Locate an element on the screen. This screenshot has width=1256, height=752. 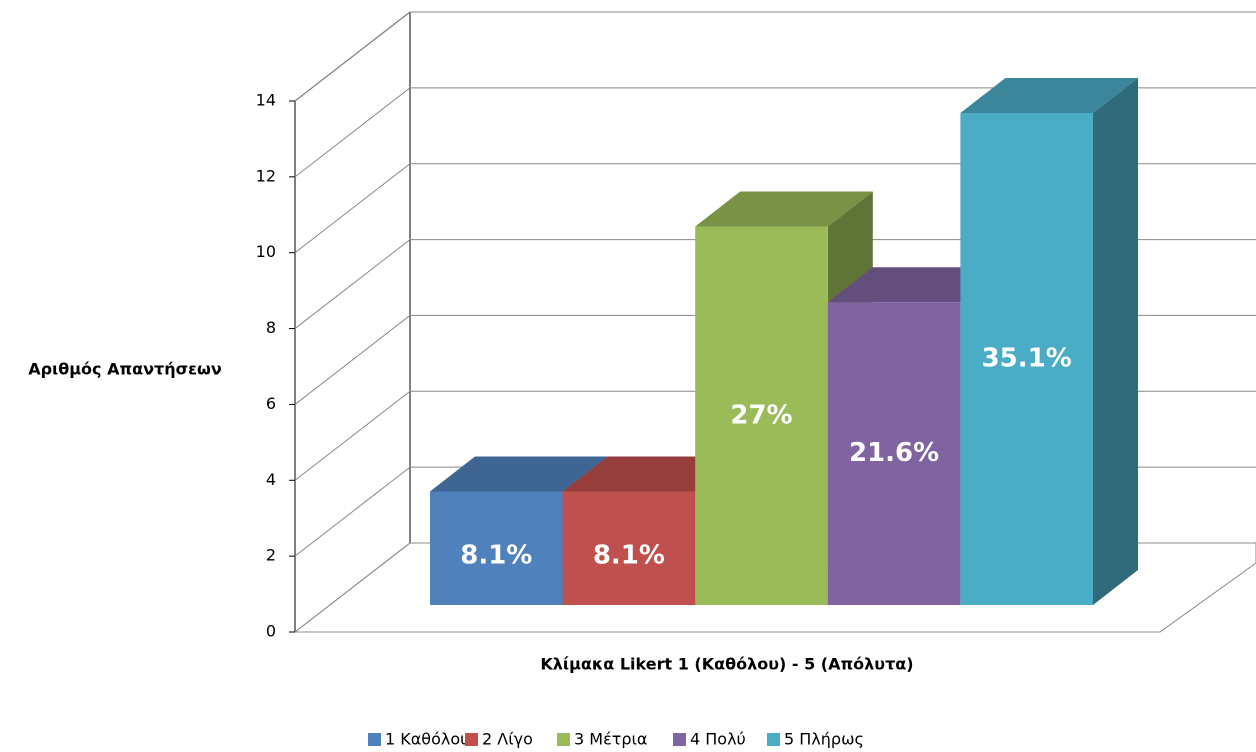
y-tick-label: 2 is located at coordinates (271, 555).